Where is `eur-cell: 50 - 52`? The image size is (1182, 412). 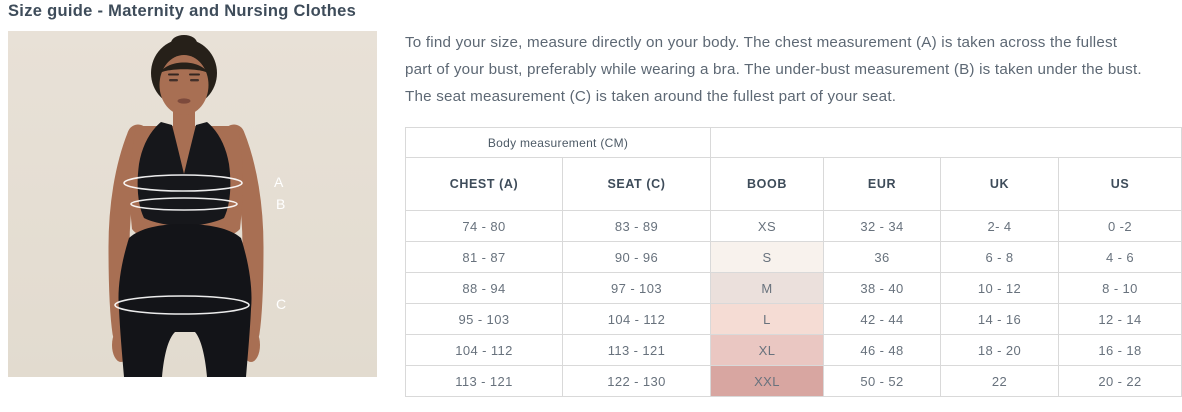 eur-cell: 50 - 52 is located at coordinates (882, 381).